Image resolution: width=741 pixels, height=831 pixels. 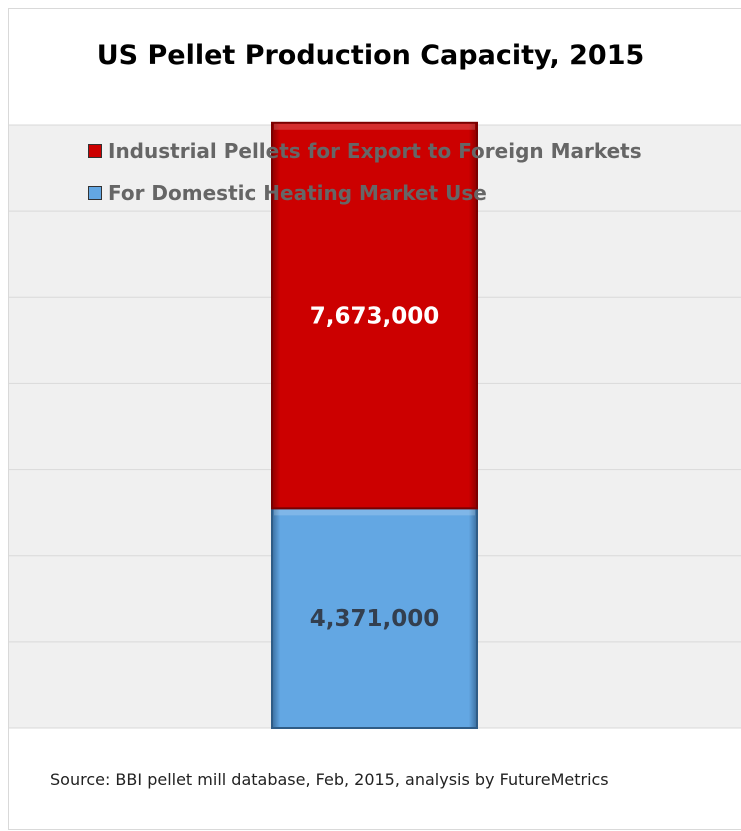 I want to click on bar-domestic, so click(x=374, y=618).